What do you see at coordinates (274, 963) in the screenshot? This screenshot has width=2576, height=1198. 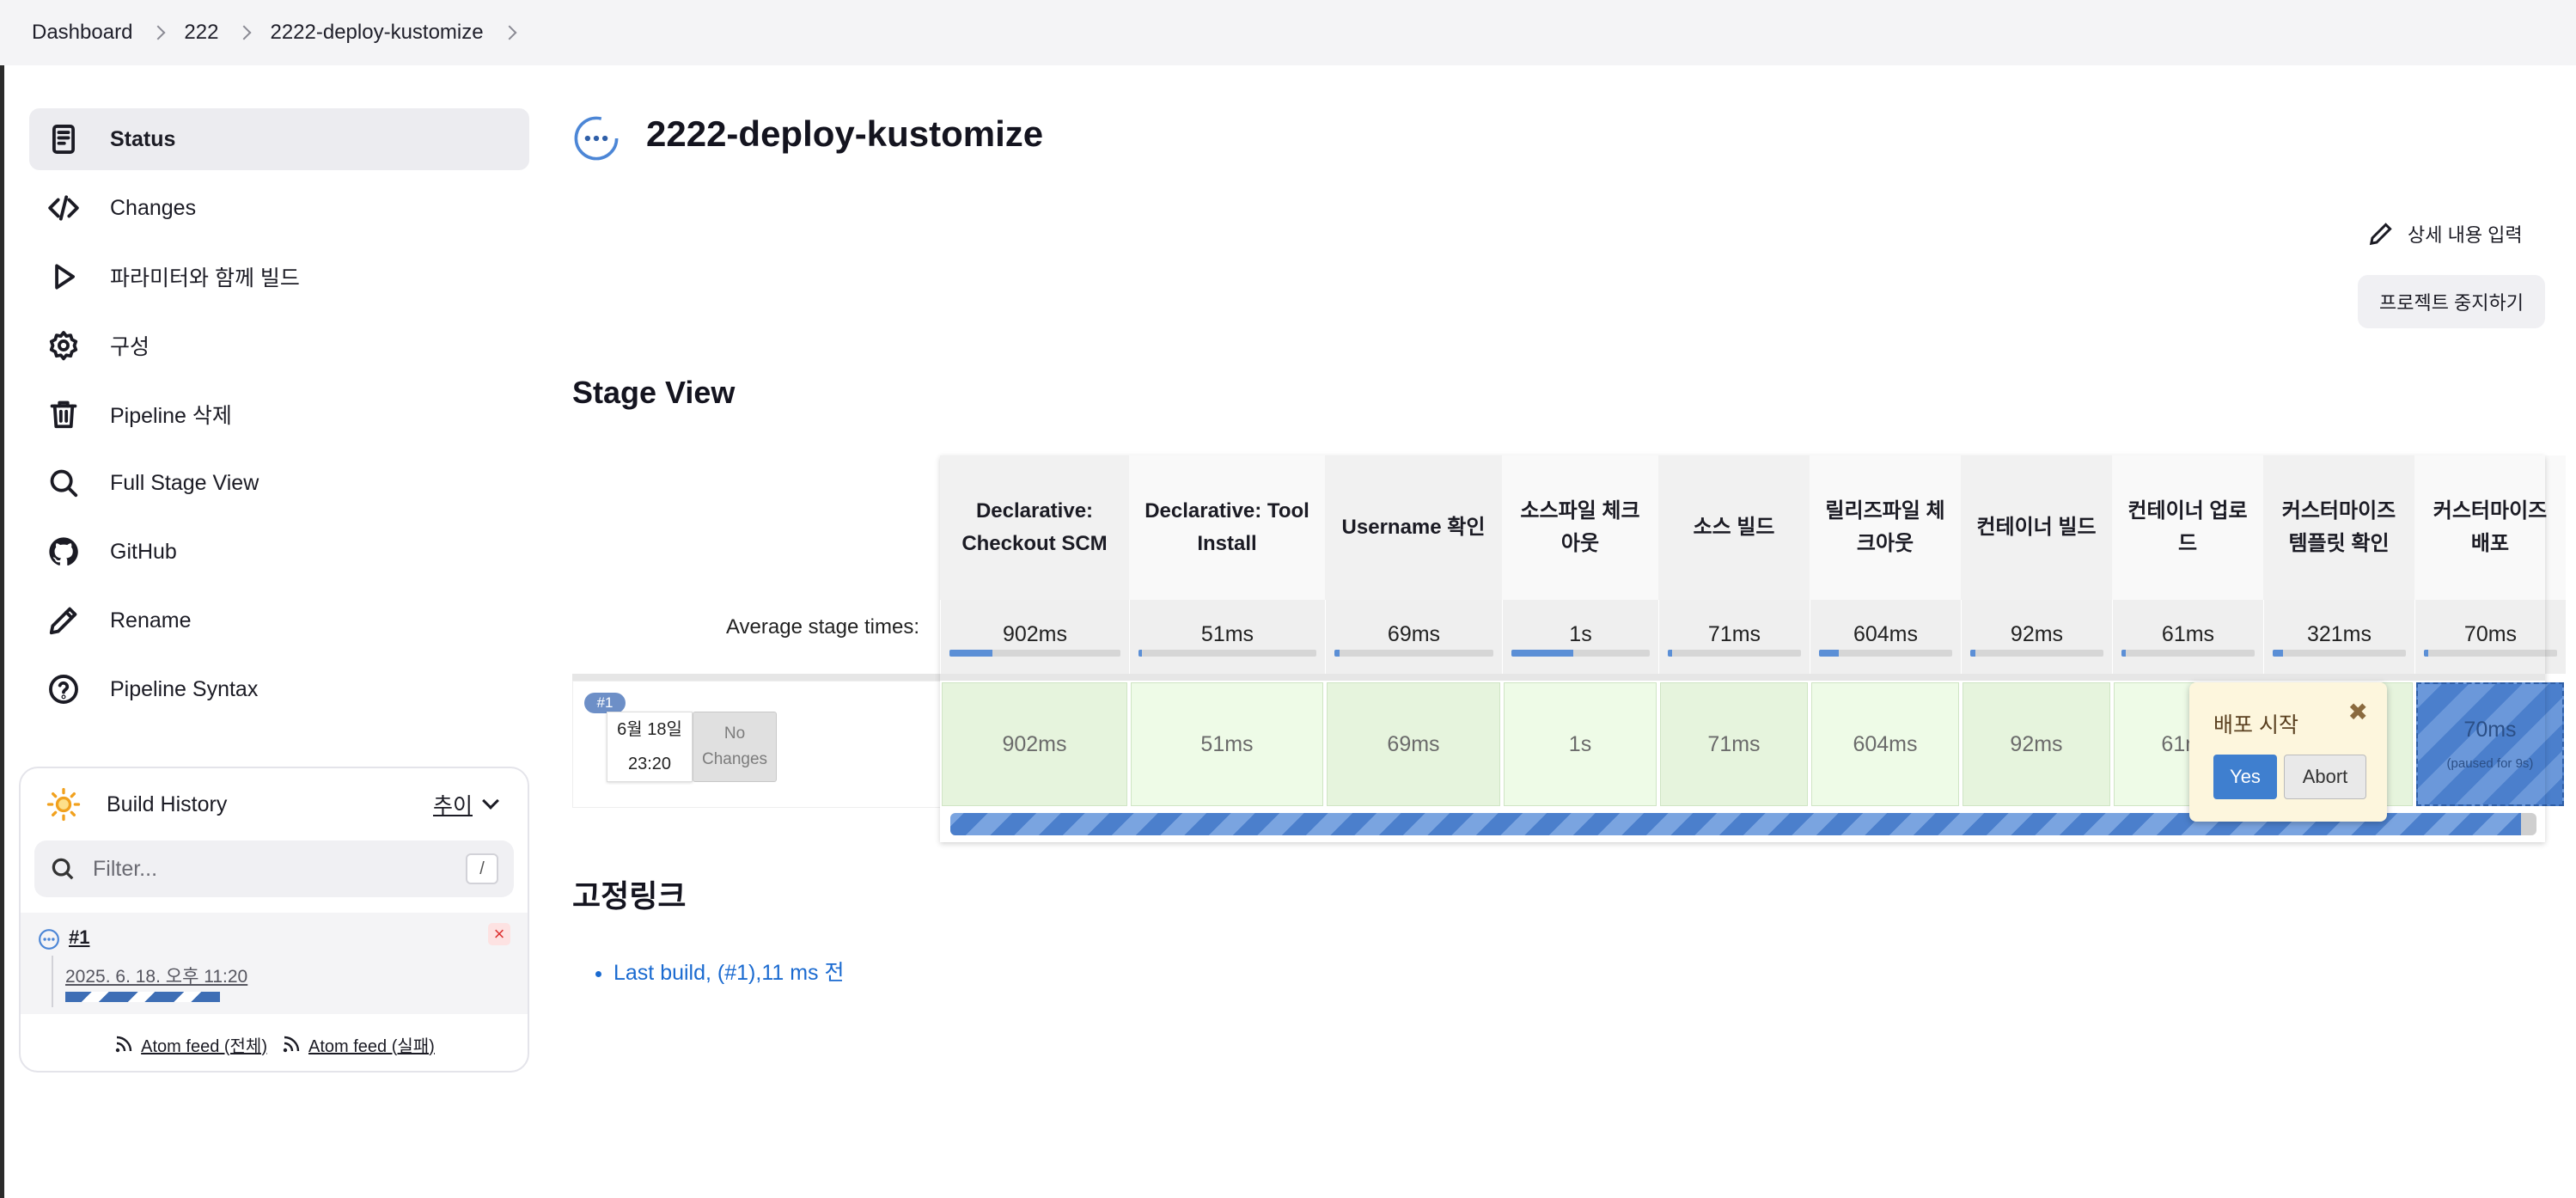 I see `build-history-row: #1 × 2025. 6. 18. 오후 11:20` at bounding box center [274, 963].